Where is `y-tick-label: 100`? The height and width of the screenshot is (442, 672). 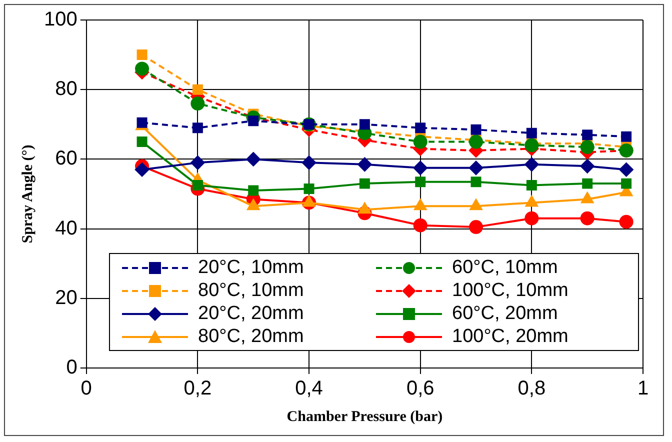 y-tick-label: 100 is located at coordinates (61, 19).